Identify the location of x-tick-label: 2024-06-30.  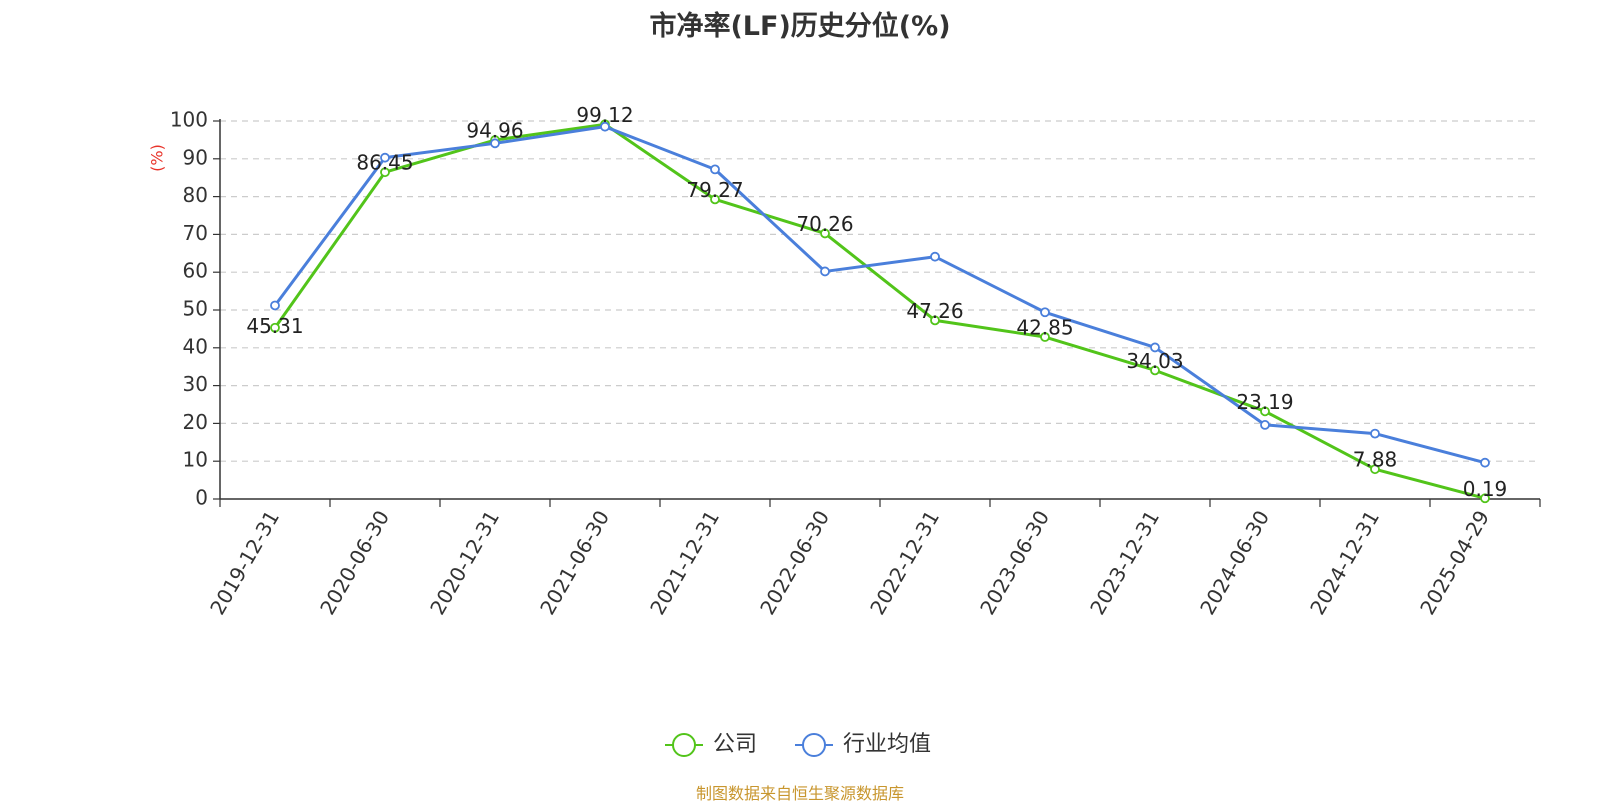
(1234, 562).